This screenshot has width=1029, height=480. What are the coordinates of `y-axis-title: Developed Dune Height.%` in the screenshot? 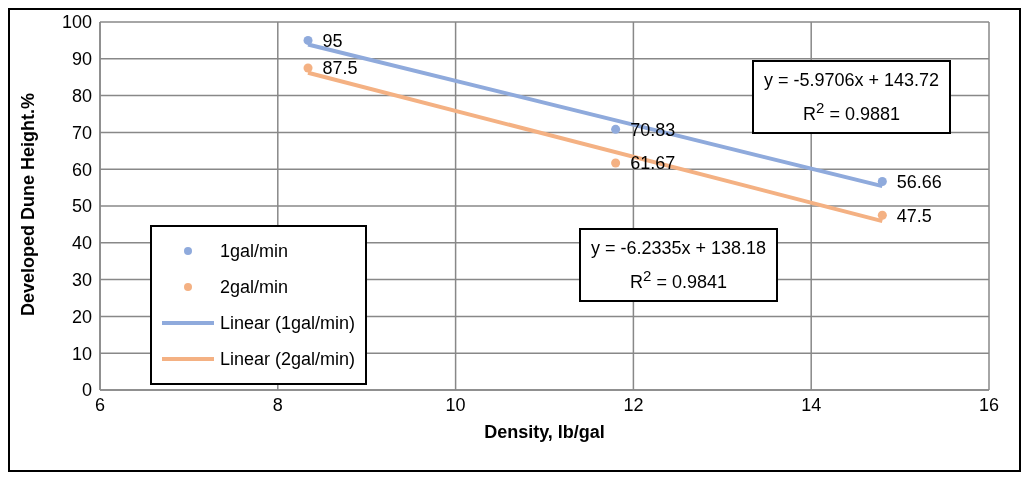 It's located at (28, 204).